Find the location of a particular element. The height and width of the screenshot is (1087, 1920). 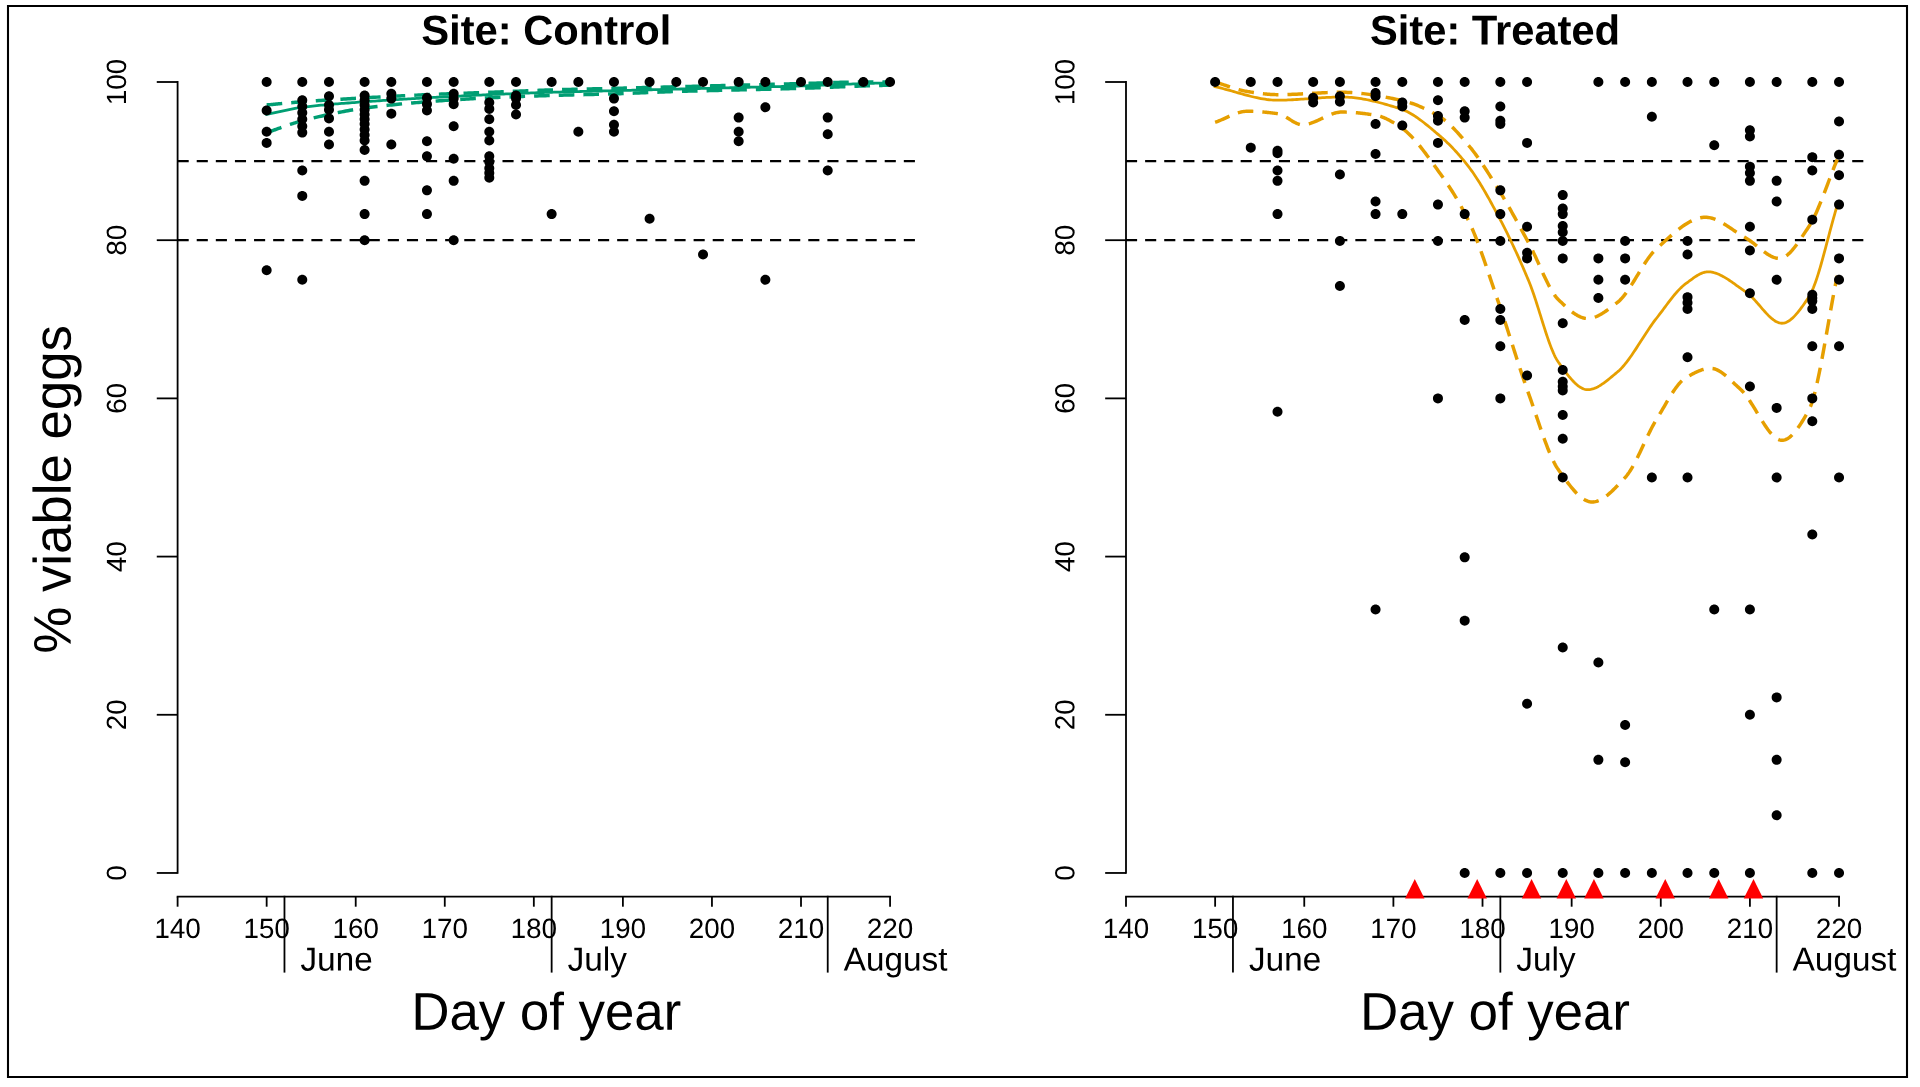

y-axis-title: % viable eggs is located at coordinates (57, 489).